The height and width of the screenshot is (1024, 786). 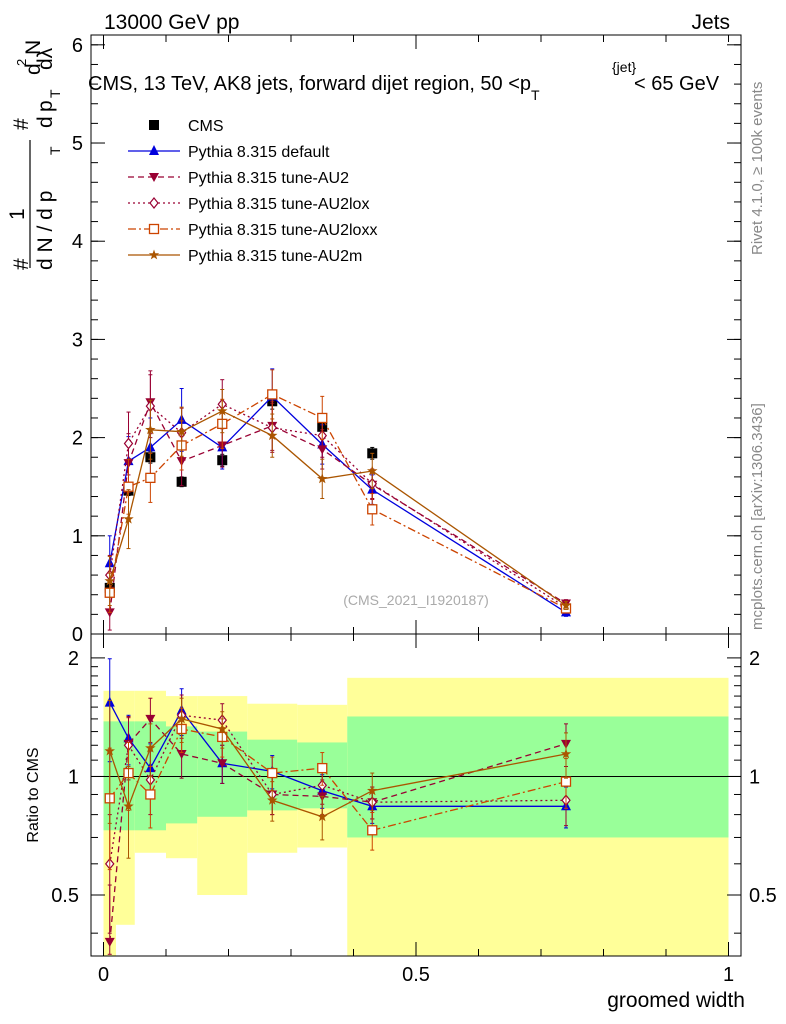 What do you see at coordinates (677, 84) in the screenshot?
I see `title-tail: < 65 GeV` at bounding box center [677, 84].